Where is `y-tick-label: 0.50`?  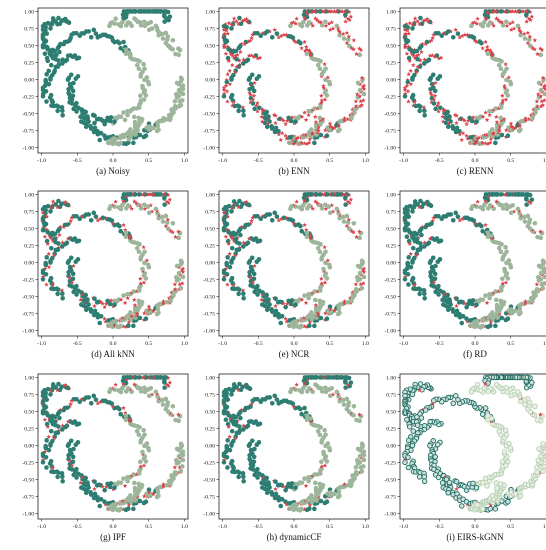 y-tick-label: 0.50 is located at coordinates (391, 412).